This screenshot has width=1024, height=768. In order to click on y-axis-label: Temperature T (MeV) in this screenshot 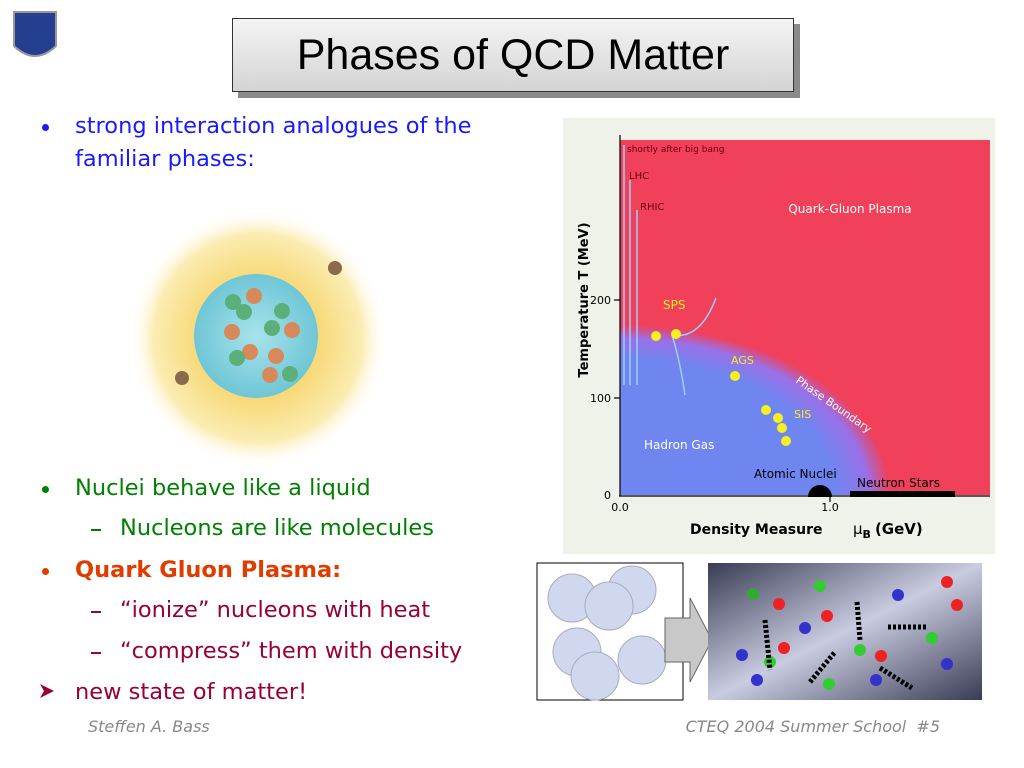, I will do `click(584, 299)`.